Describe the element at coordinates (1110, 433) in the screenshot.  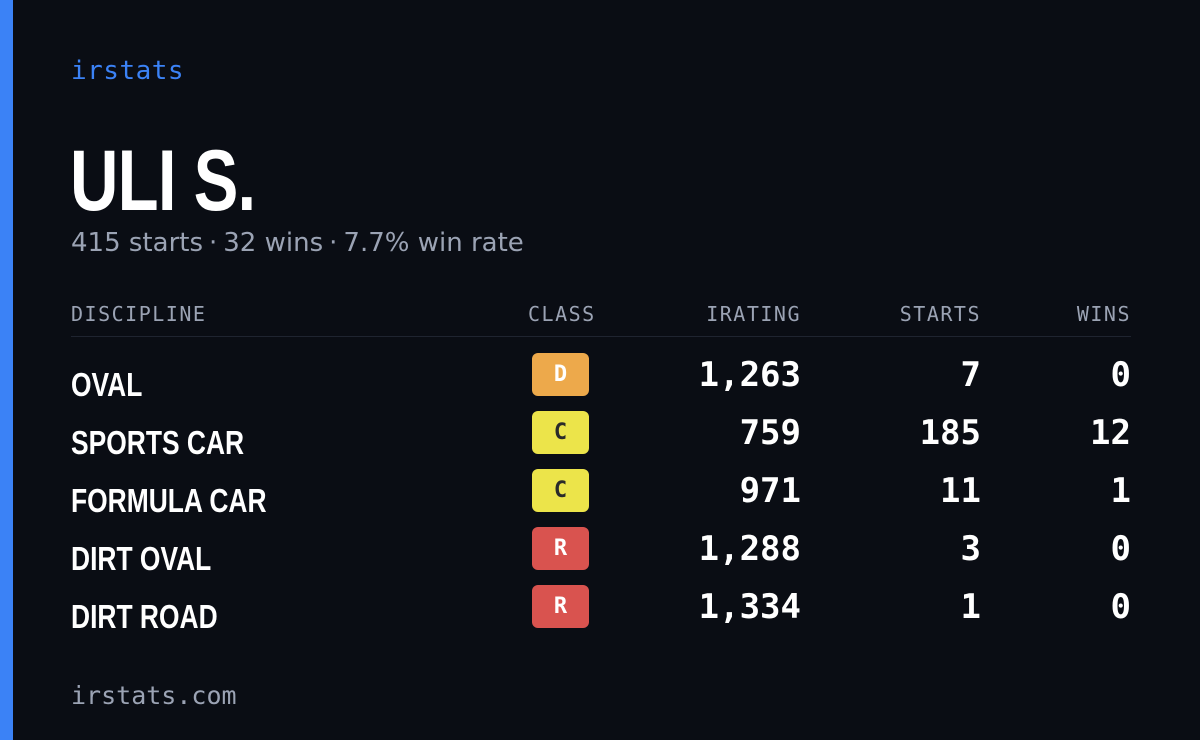
I see `wins-value: 12` at that location.